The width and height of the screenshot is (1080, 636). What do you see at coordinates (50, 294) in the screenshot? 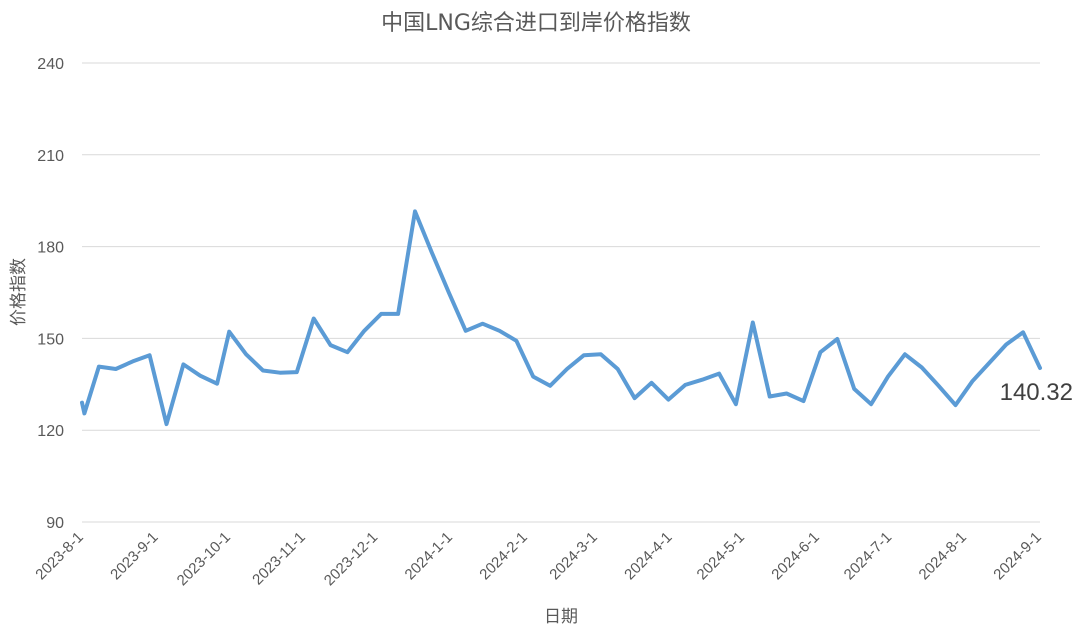
I see `y-axis-ticks: 90 120 150 180 210 240` at bounding box center [50, 294].